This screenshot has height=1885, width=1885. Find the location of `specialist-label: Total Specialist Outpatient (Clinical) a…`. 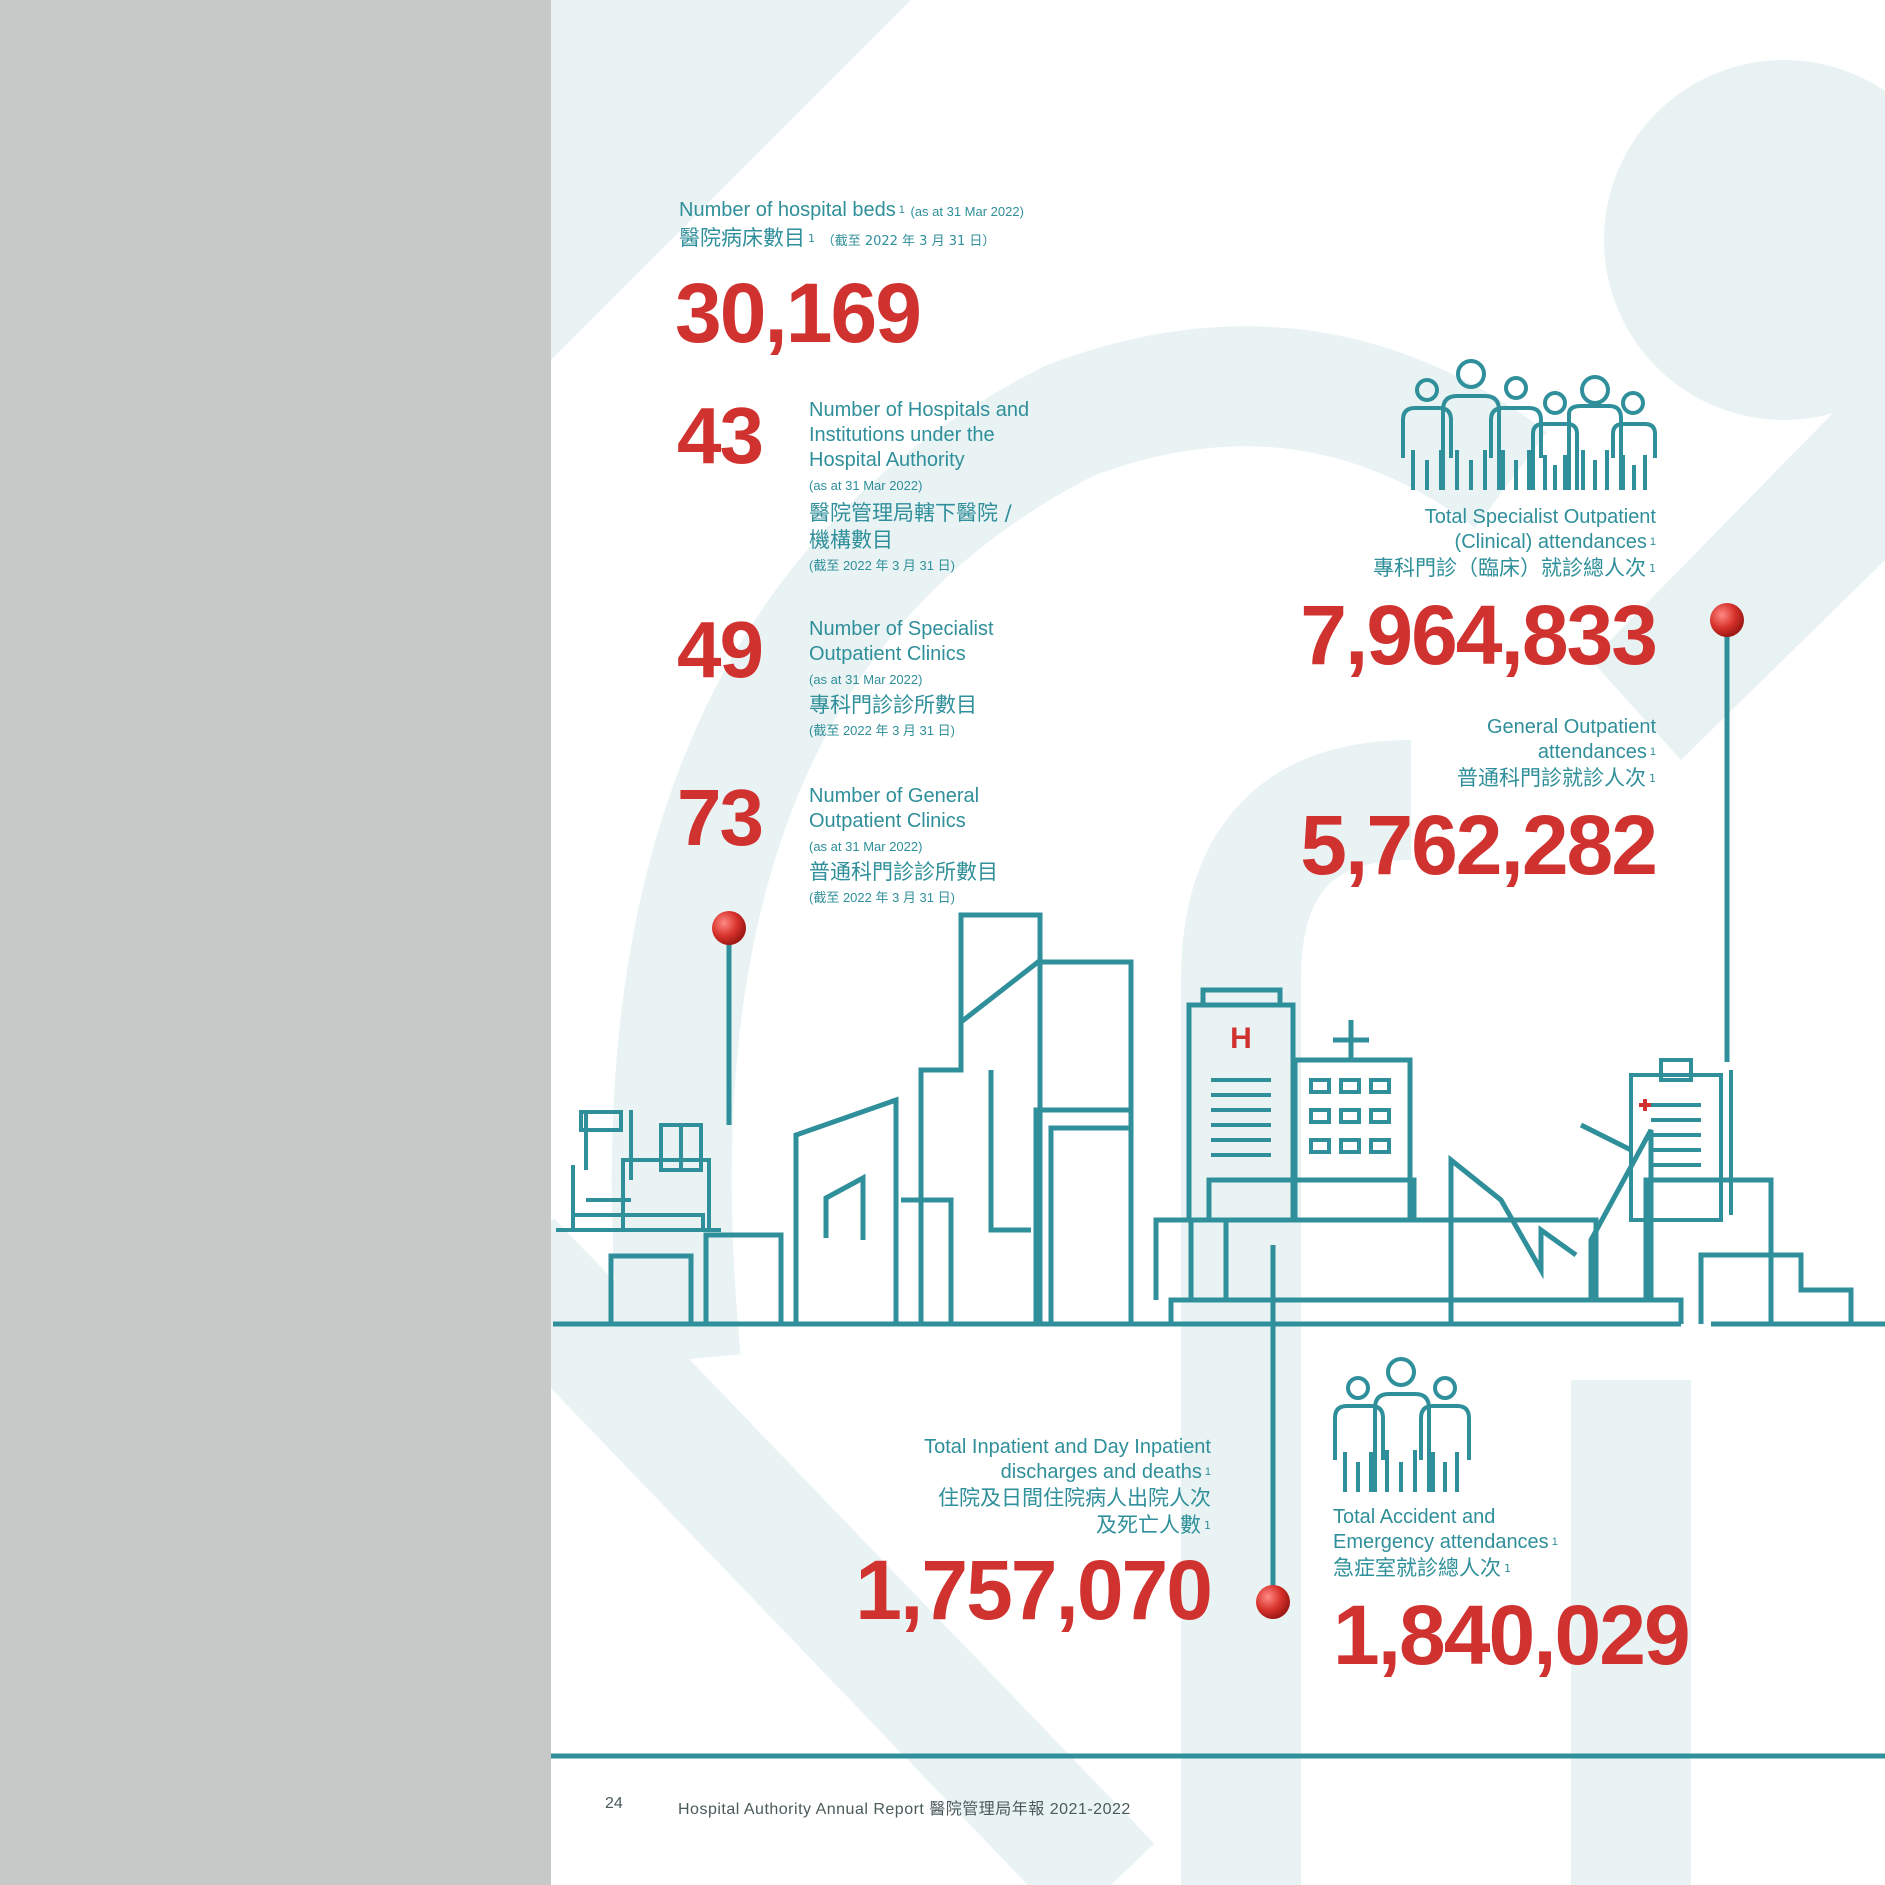

specialist-label: Total Specialist Outpatient (Clinical) a… is located at coordinates (1403, 543).